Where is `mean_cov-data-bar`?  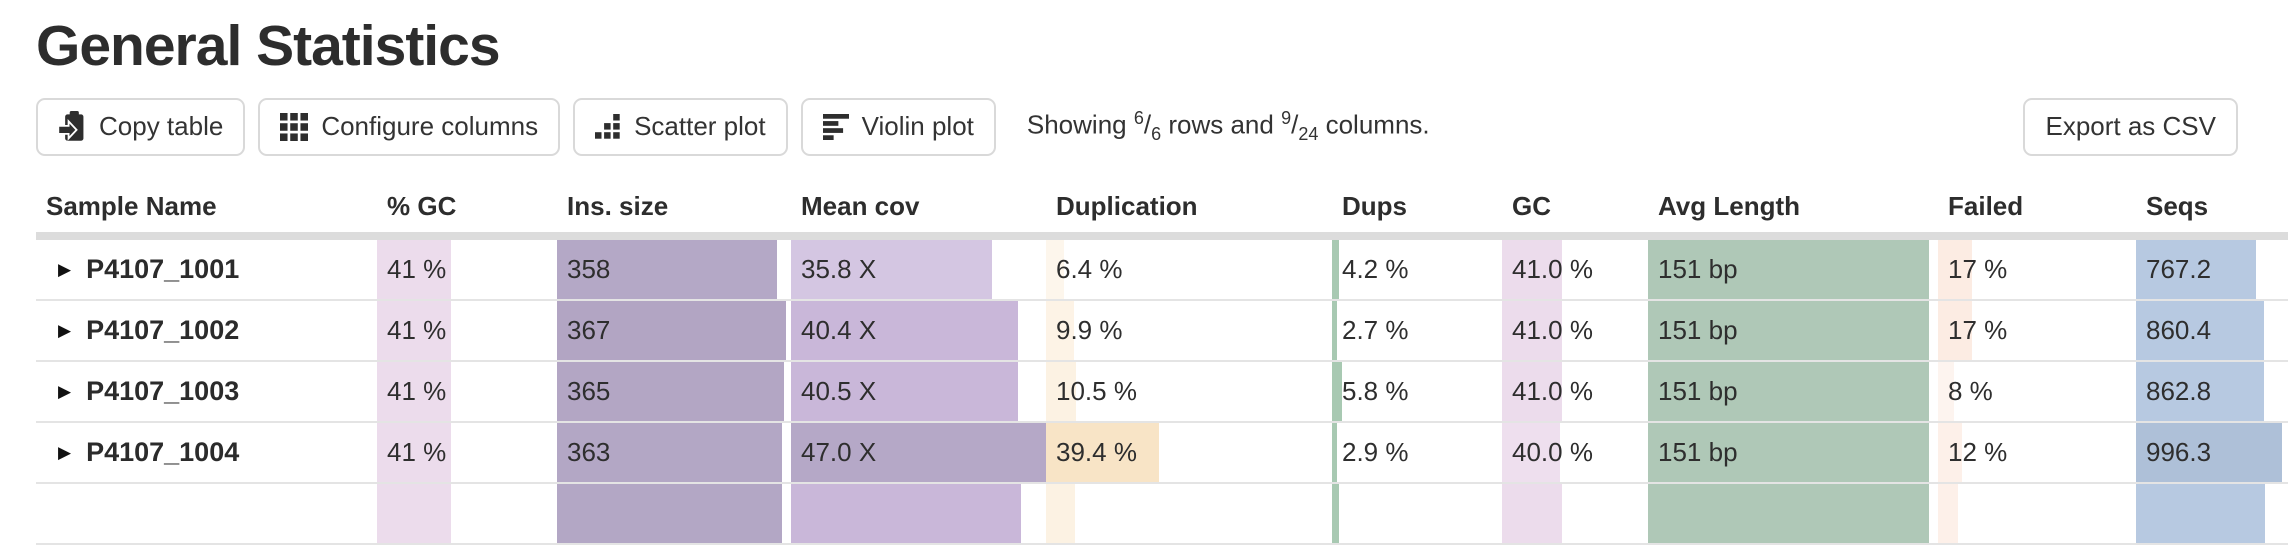
mean_cov-data-bar is located at coordinates (904, 391).